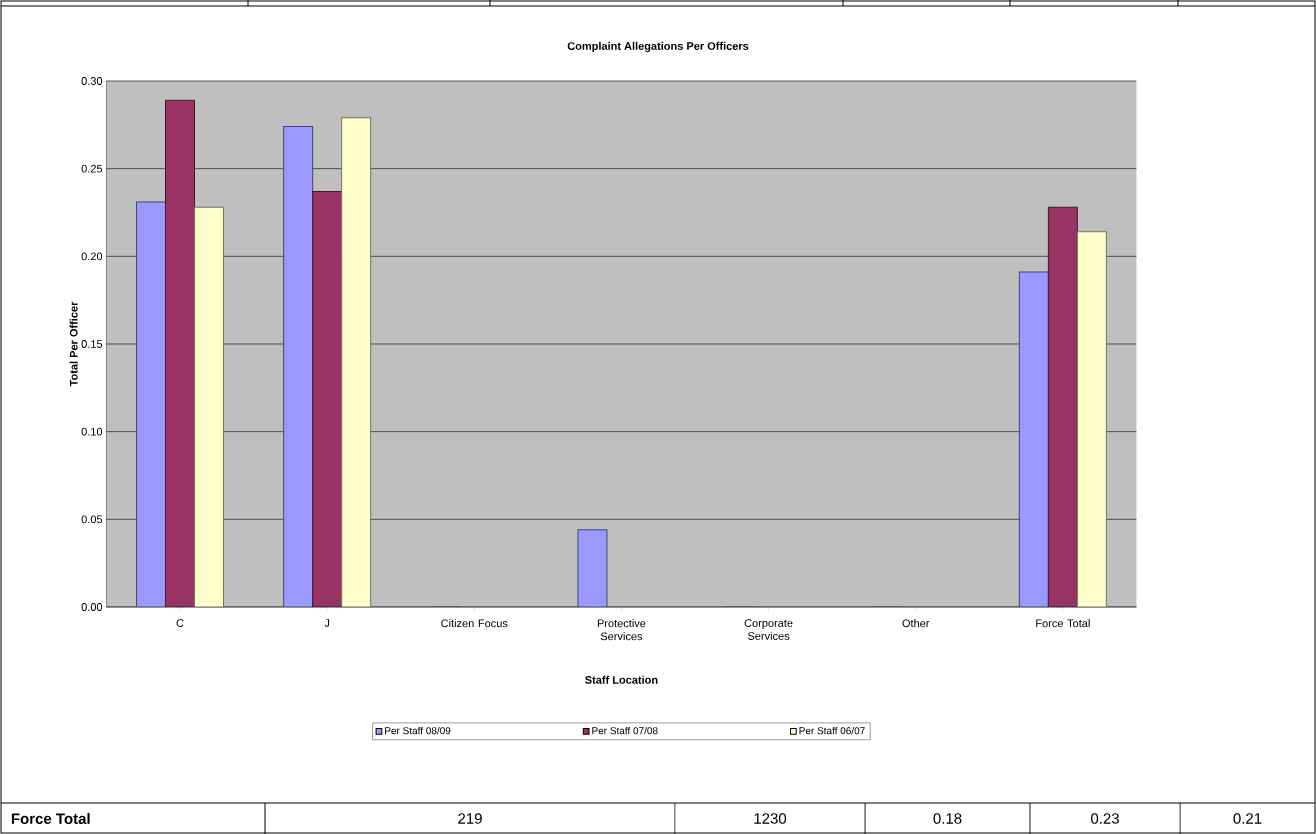  What do you see at coordinates (470, 818) in the screenshot?
I see `text: 219` at bounding box center [470, 818].